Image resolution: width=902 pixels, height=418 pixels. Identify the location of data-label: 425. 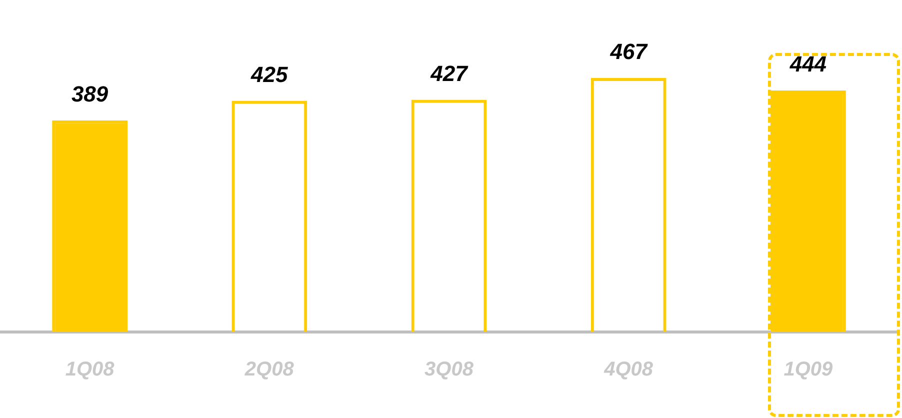
(269, 74).